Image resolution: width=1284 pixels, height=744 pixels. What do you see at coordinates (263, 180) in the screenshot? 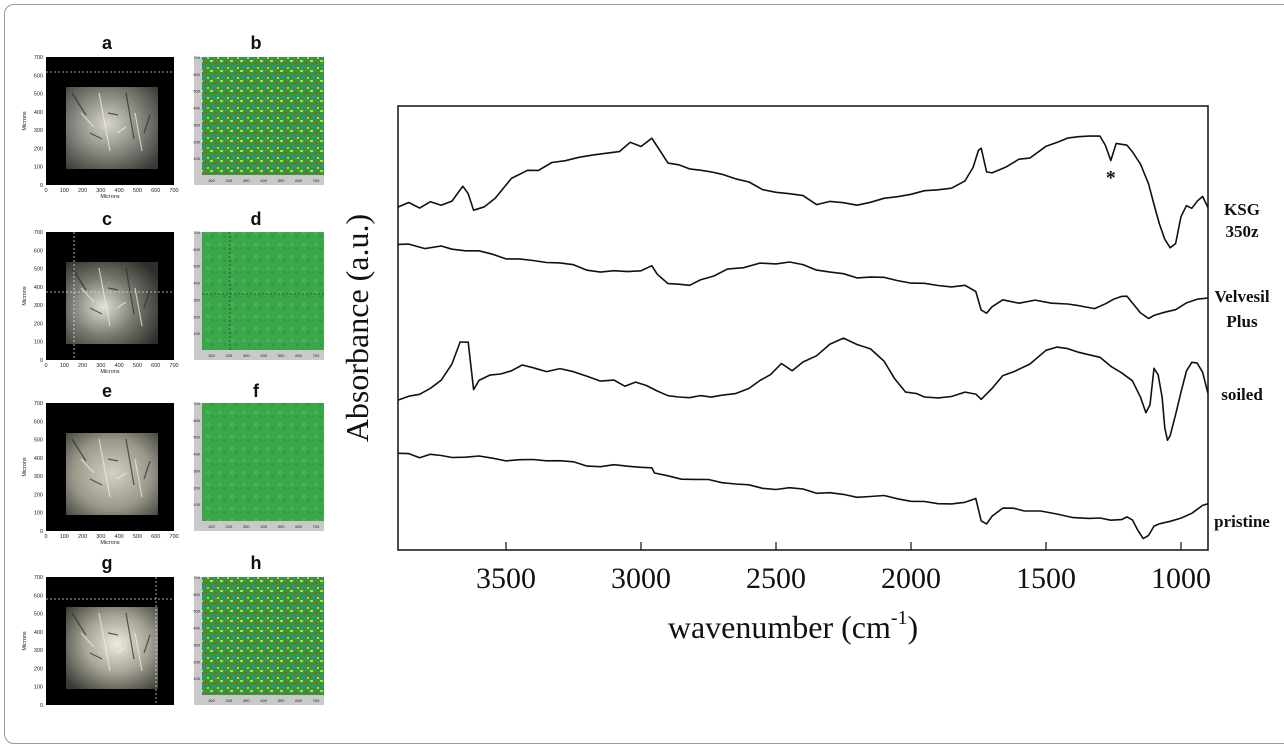
I see `map-x-tick: 400` at bounding box center [263, 180].